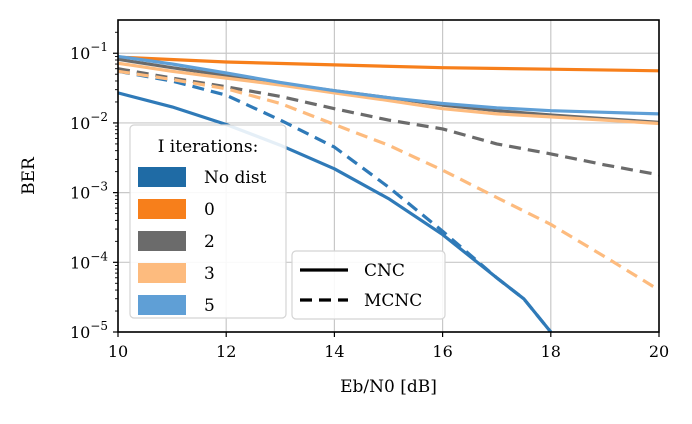 Image resolution: width=692 pixels, height=424 pixels. What do you see at coordinates (29, 175) in the screenshot?
I see `y-axis-title: BER` at bounding box center [29, 175].